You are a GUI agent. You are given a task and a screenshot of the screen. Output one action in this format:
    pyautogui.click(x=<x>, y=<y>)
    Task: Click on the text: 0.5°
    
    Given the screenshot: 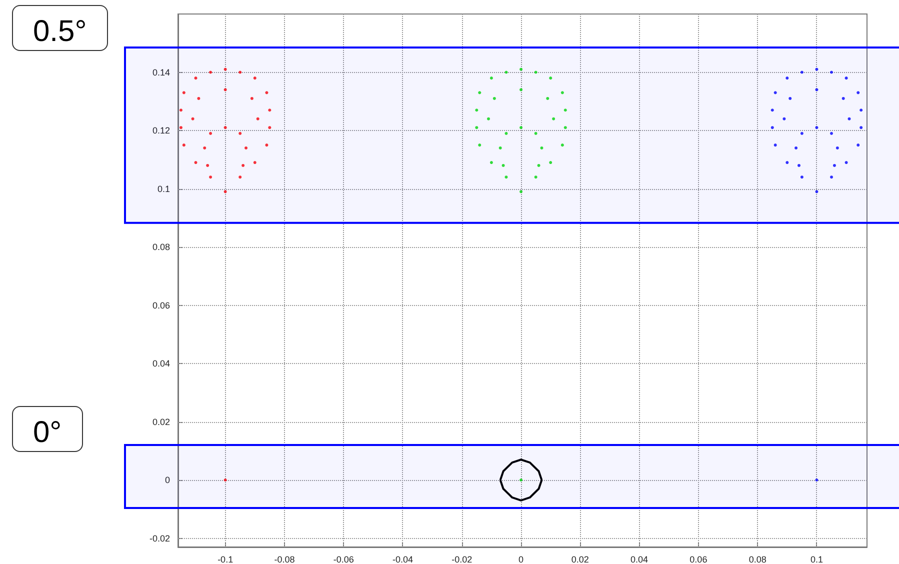 What is the action you would take?
    pyautogui.click(x=60, y=28)
    